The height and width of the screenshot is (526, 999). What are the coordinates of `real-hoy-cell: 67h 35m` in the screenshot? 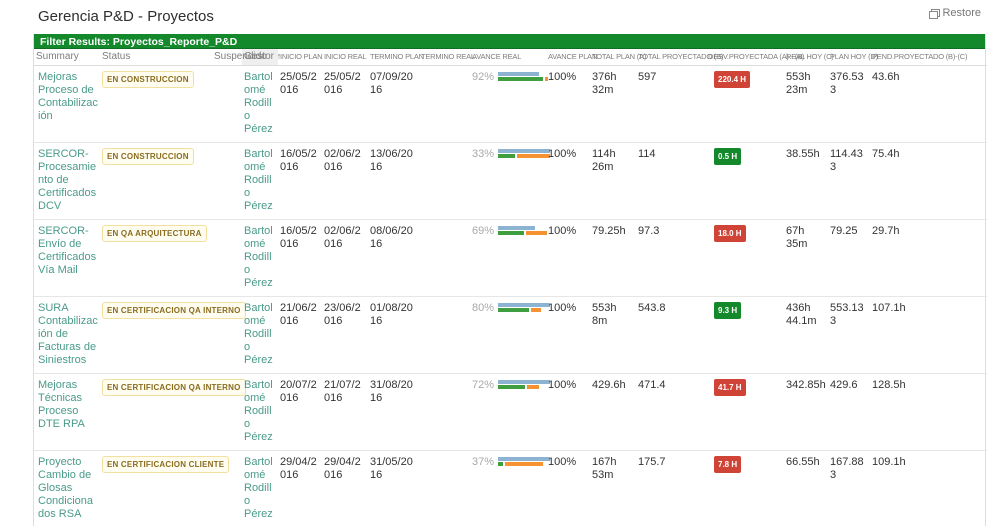 It's located at (806, 258).